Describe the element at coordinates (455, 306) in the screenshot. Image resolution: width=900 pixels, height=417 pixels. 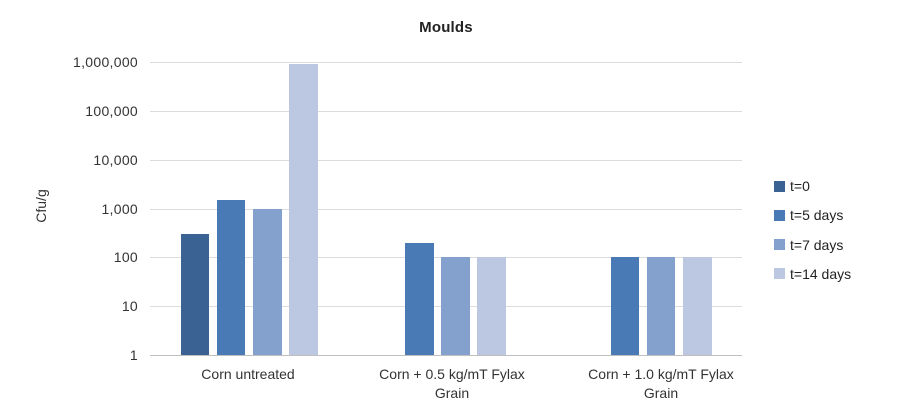
I see `bar-t7days-cat2` at that location.